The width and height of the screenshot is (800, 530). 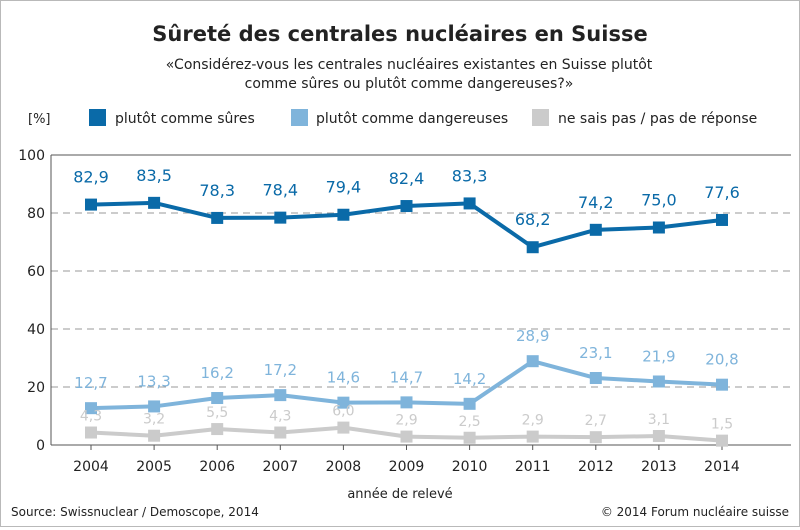 I want to click on y-tick-label: 80, so click(x=36, y=214).